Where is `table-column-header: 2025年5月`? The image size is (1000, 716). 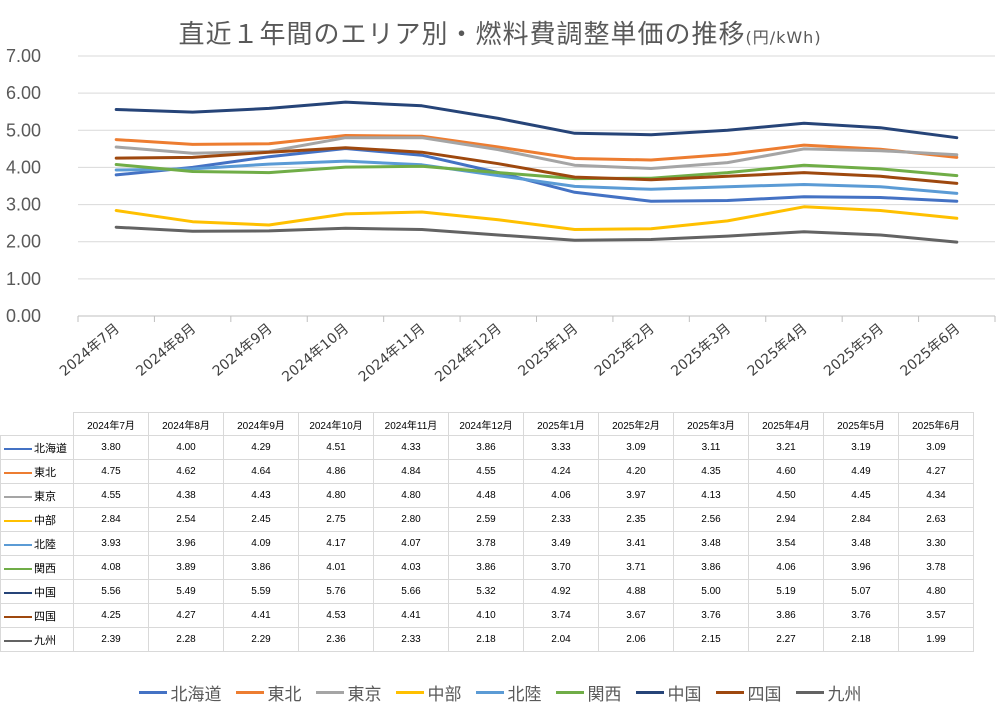
table-column-header: 2025年5月 is located at coordinates (861, 424).